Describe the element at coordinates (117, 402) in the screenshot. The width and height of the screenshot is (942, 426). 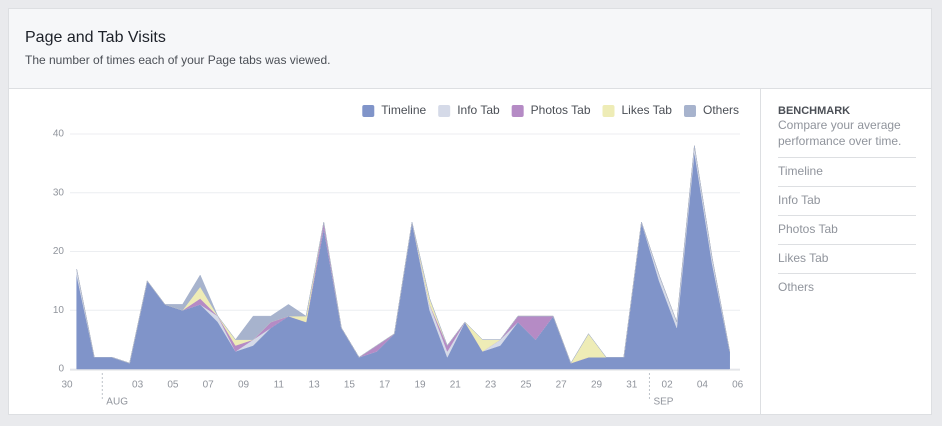
I see `month-label: AUG` at that location.